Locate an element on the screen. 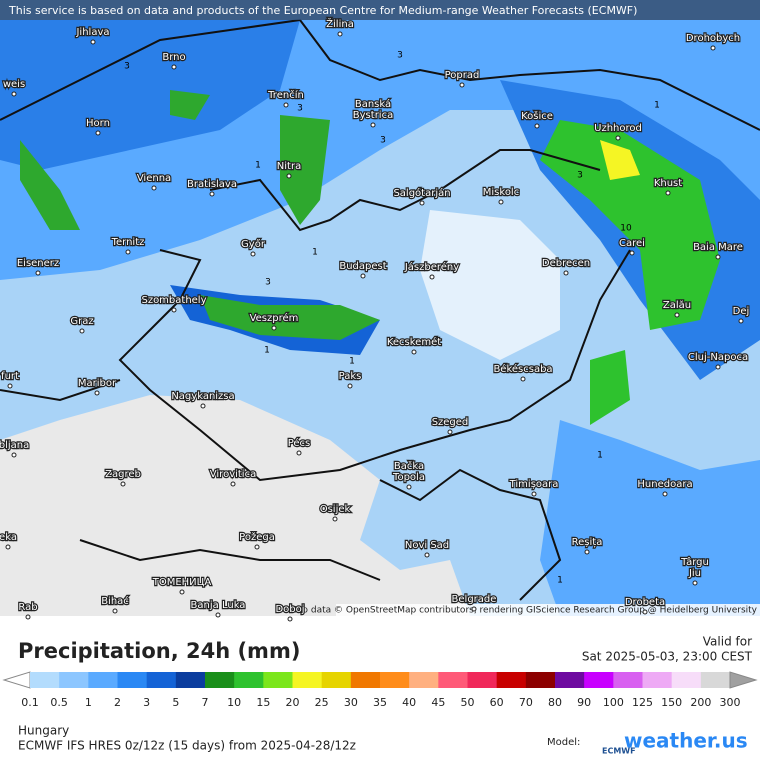 The height and width of the screenshot is (764, 760). legend-value: 125 is located at coordinates (642, 702).